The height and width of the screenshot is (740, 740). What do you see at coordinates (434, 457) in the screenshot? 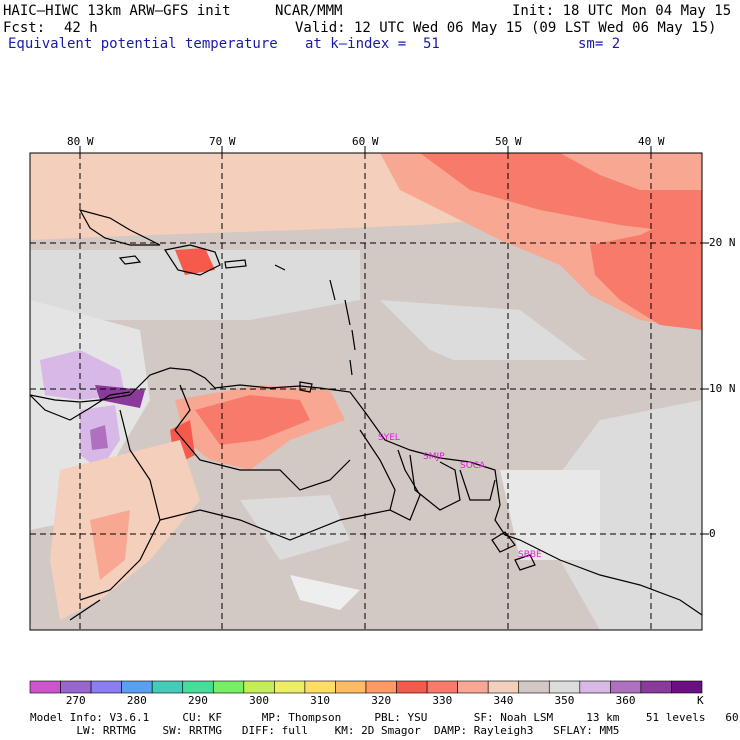
I see `station-smjp: SMJP` at bounding box center [434, 457].